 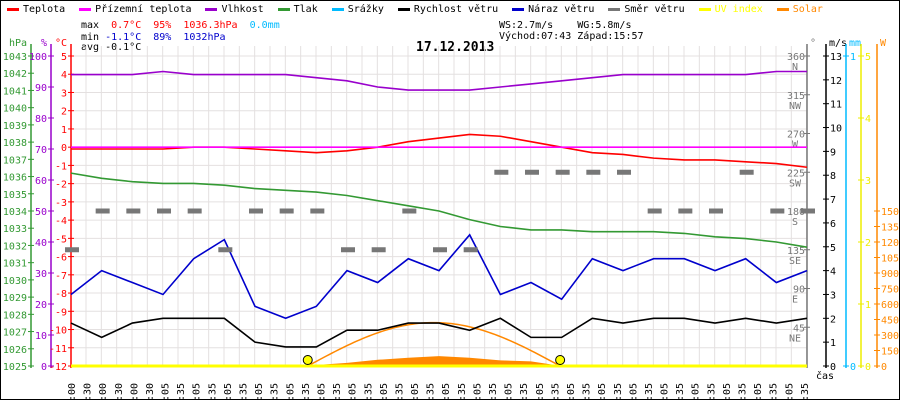 I want to click on legend-item: Směr větru, so click(x=646, y=9).